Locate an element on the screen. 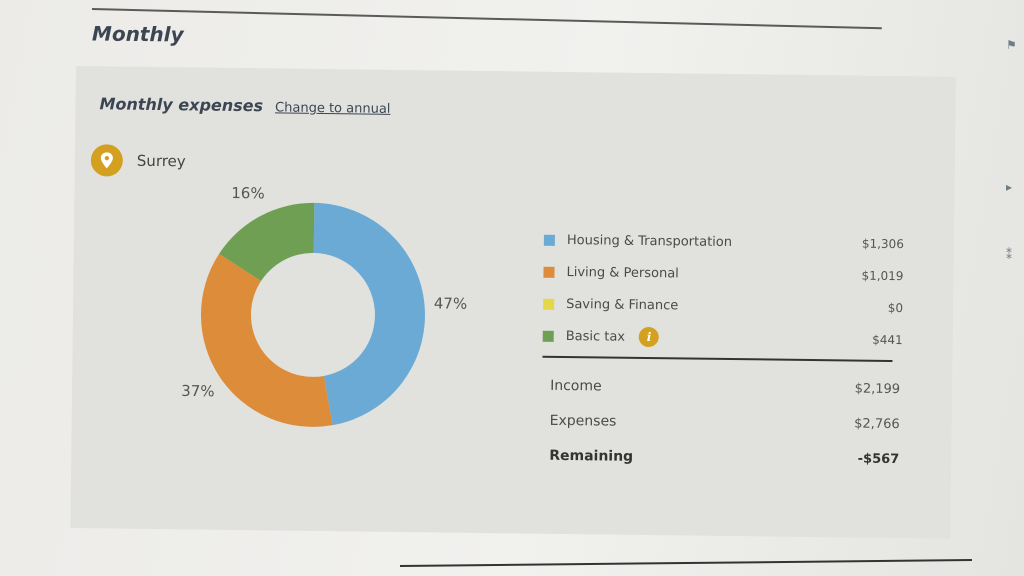 Image resolution: width=1024 pixels, height=576 pixels. income-label: Income is located at coordinates (576, 385).